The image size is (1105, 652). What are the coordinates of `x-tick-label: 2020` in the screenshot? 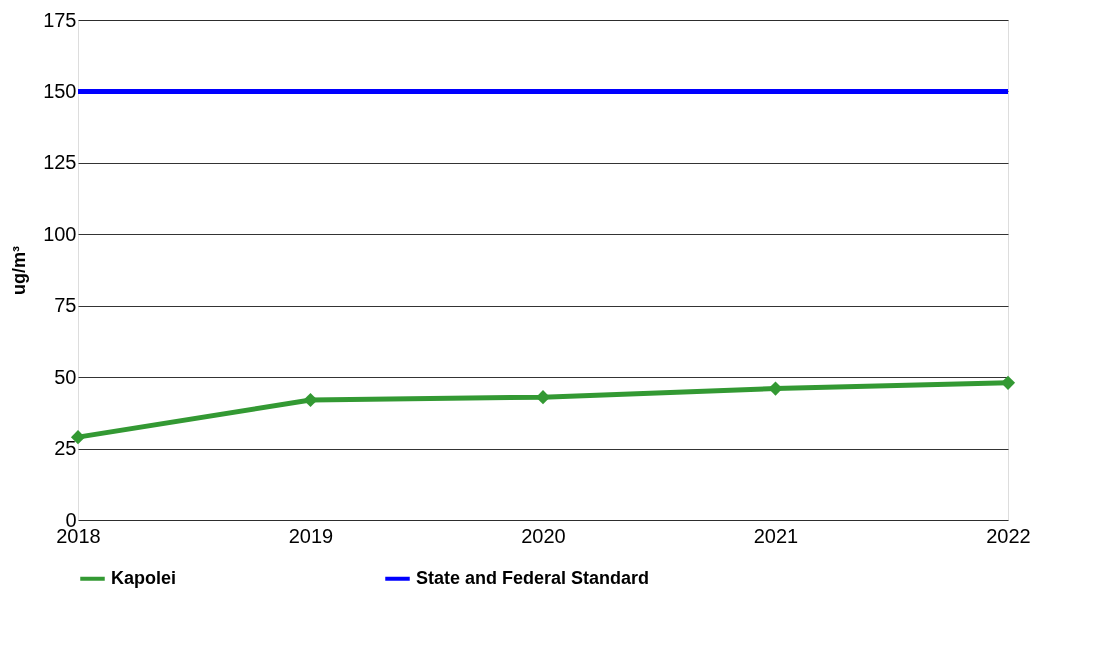 It's located at (543, 535).